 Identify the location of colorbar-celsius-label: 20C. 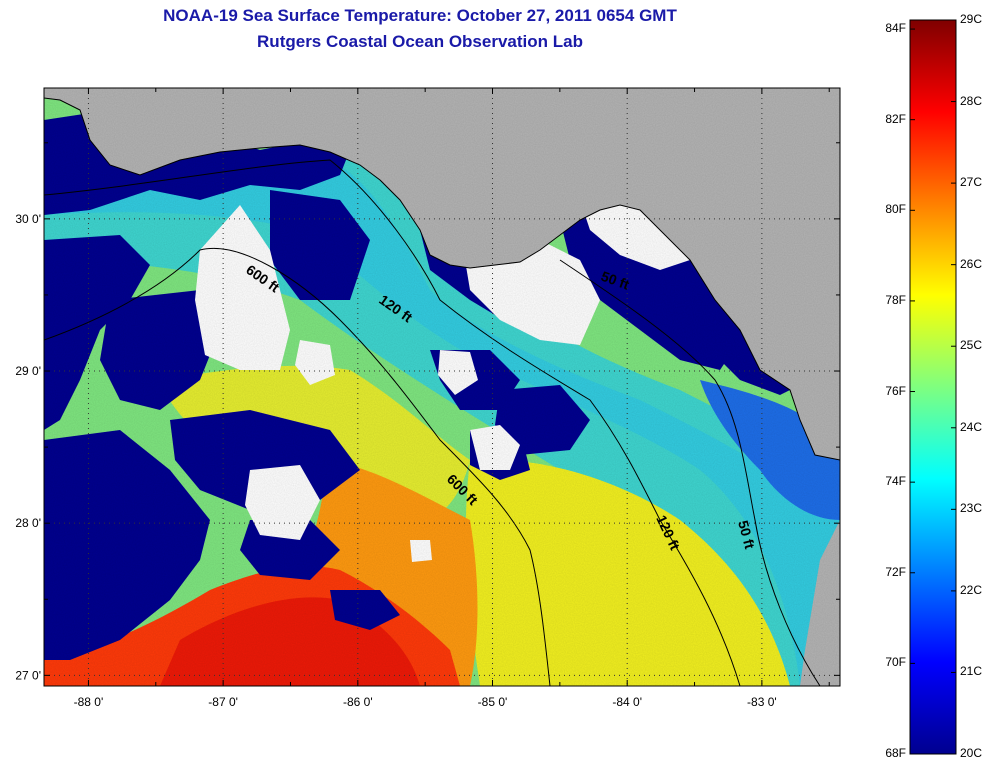
(971, 753).